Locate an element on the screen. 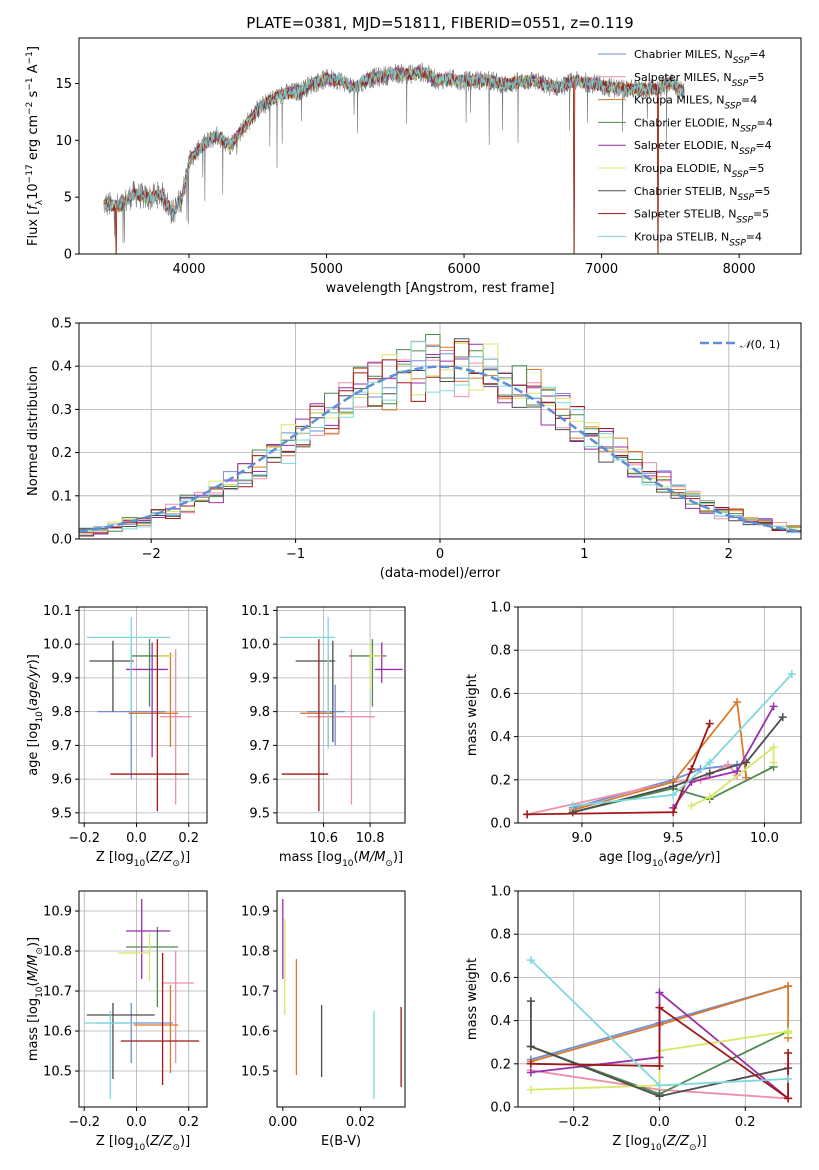 This screenshot has height=1170, width=819. y-tick-label: 10.9 is located at coordinates (255, 912).